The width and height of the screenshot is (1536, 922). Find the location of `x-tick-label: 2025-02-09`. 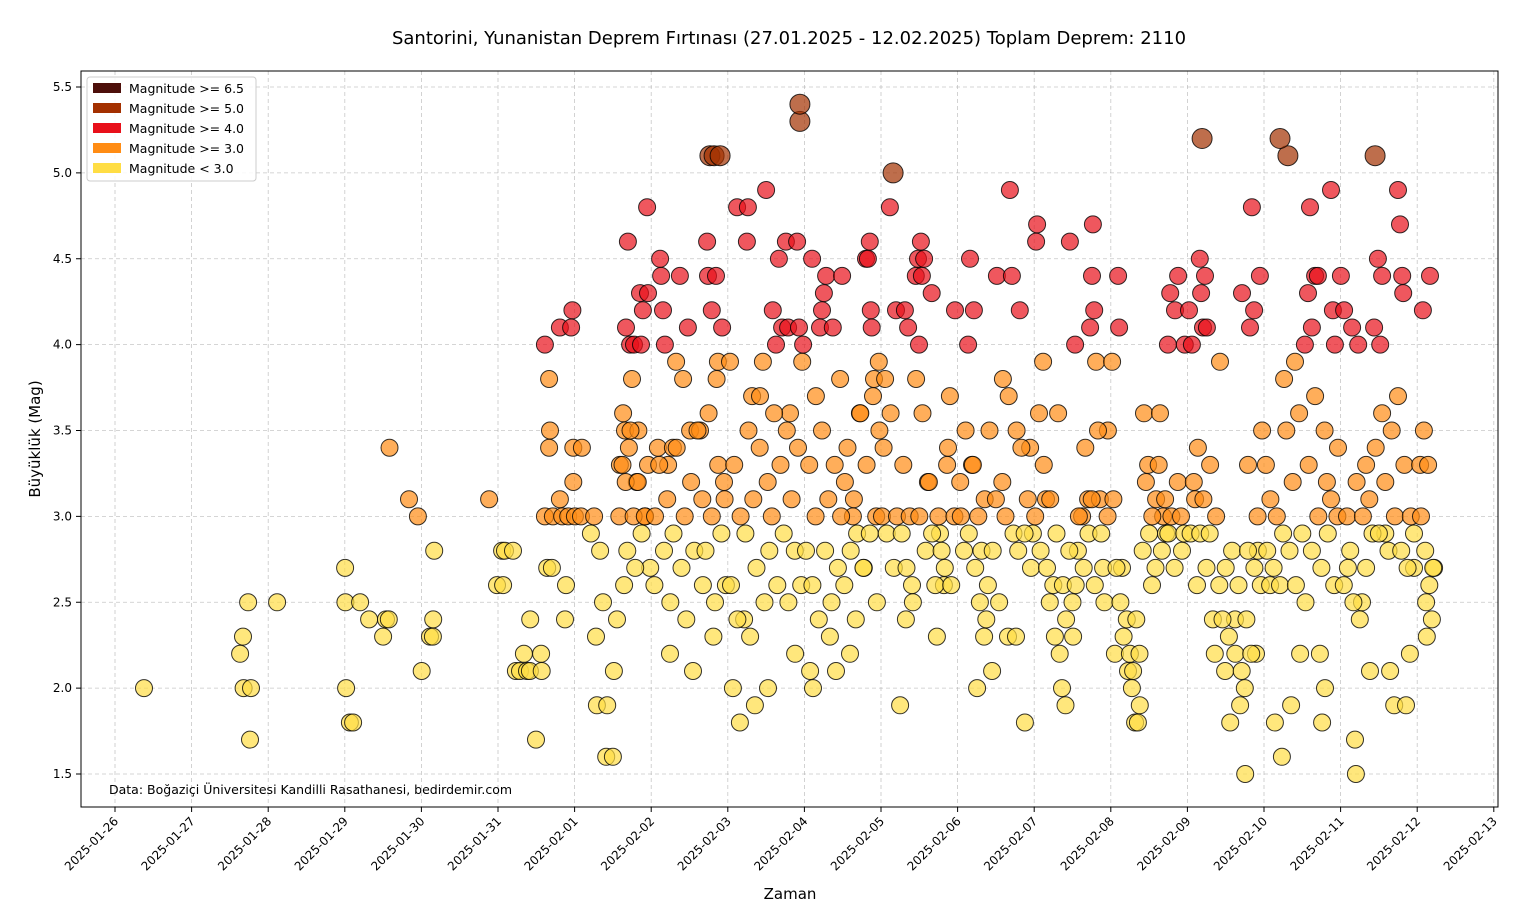

x-tick-label: 2025-02-09 is located at coordinates (1163, 843).